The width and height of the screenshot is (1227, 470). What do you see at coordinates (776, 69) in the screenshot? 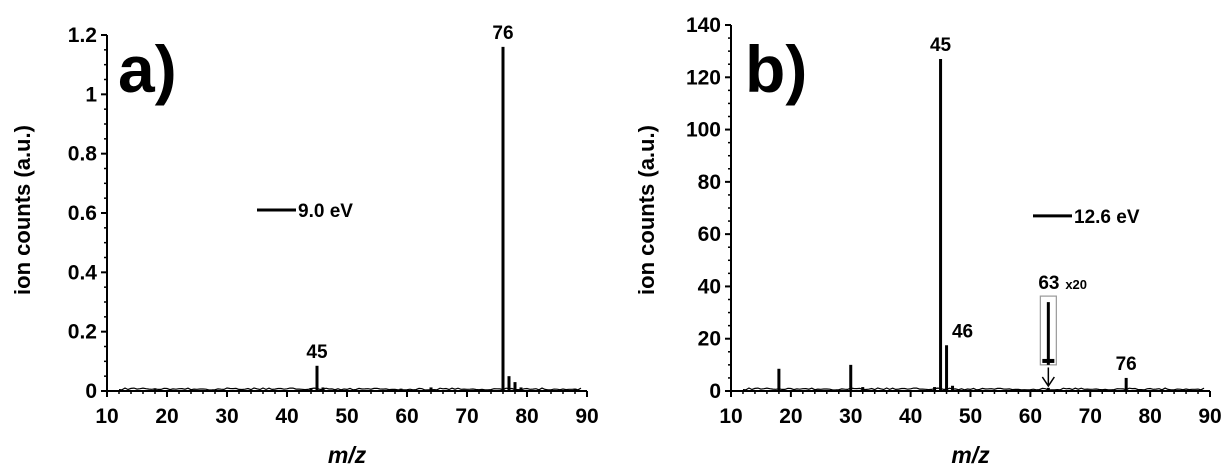
I see `panel-label: b)` at bounding box center [776, 69].